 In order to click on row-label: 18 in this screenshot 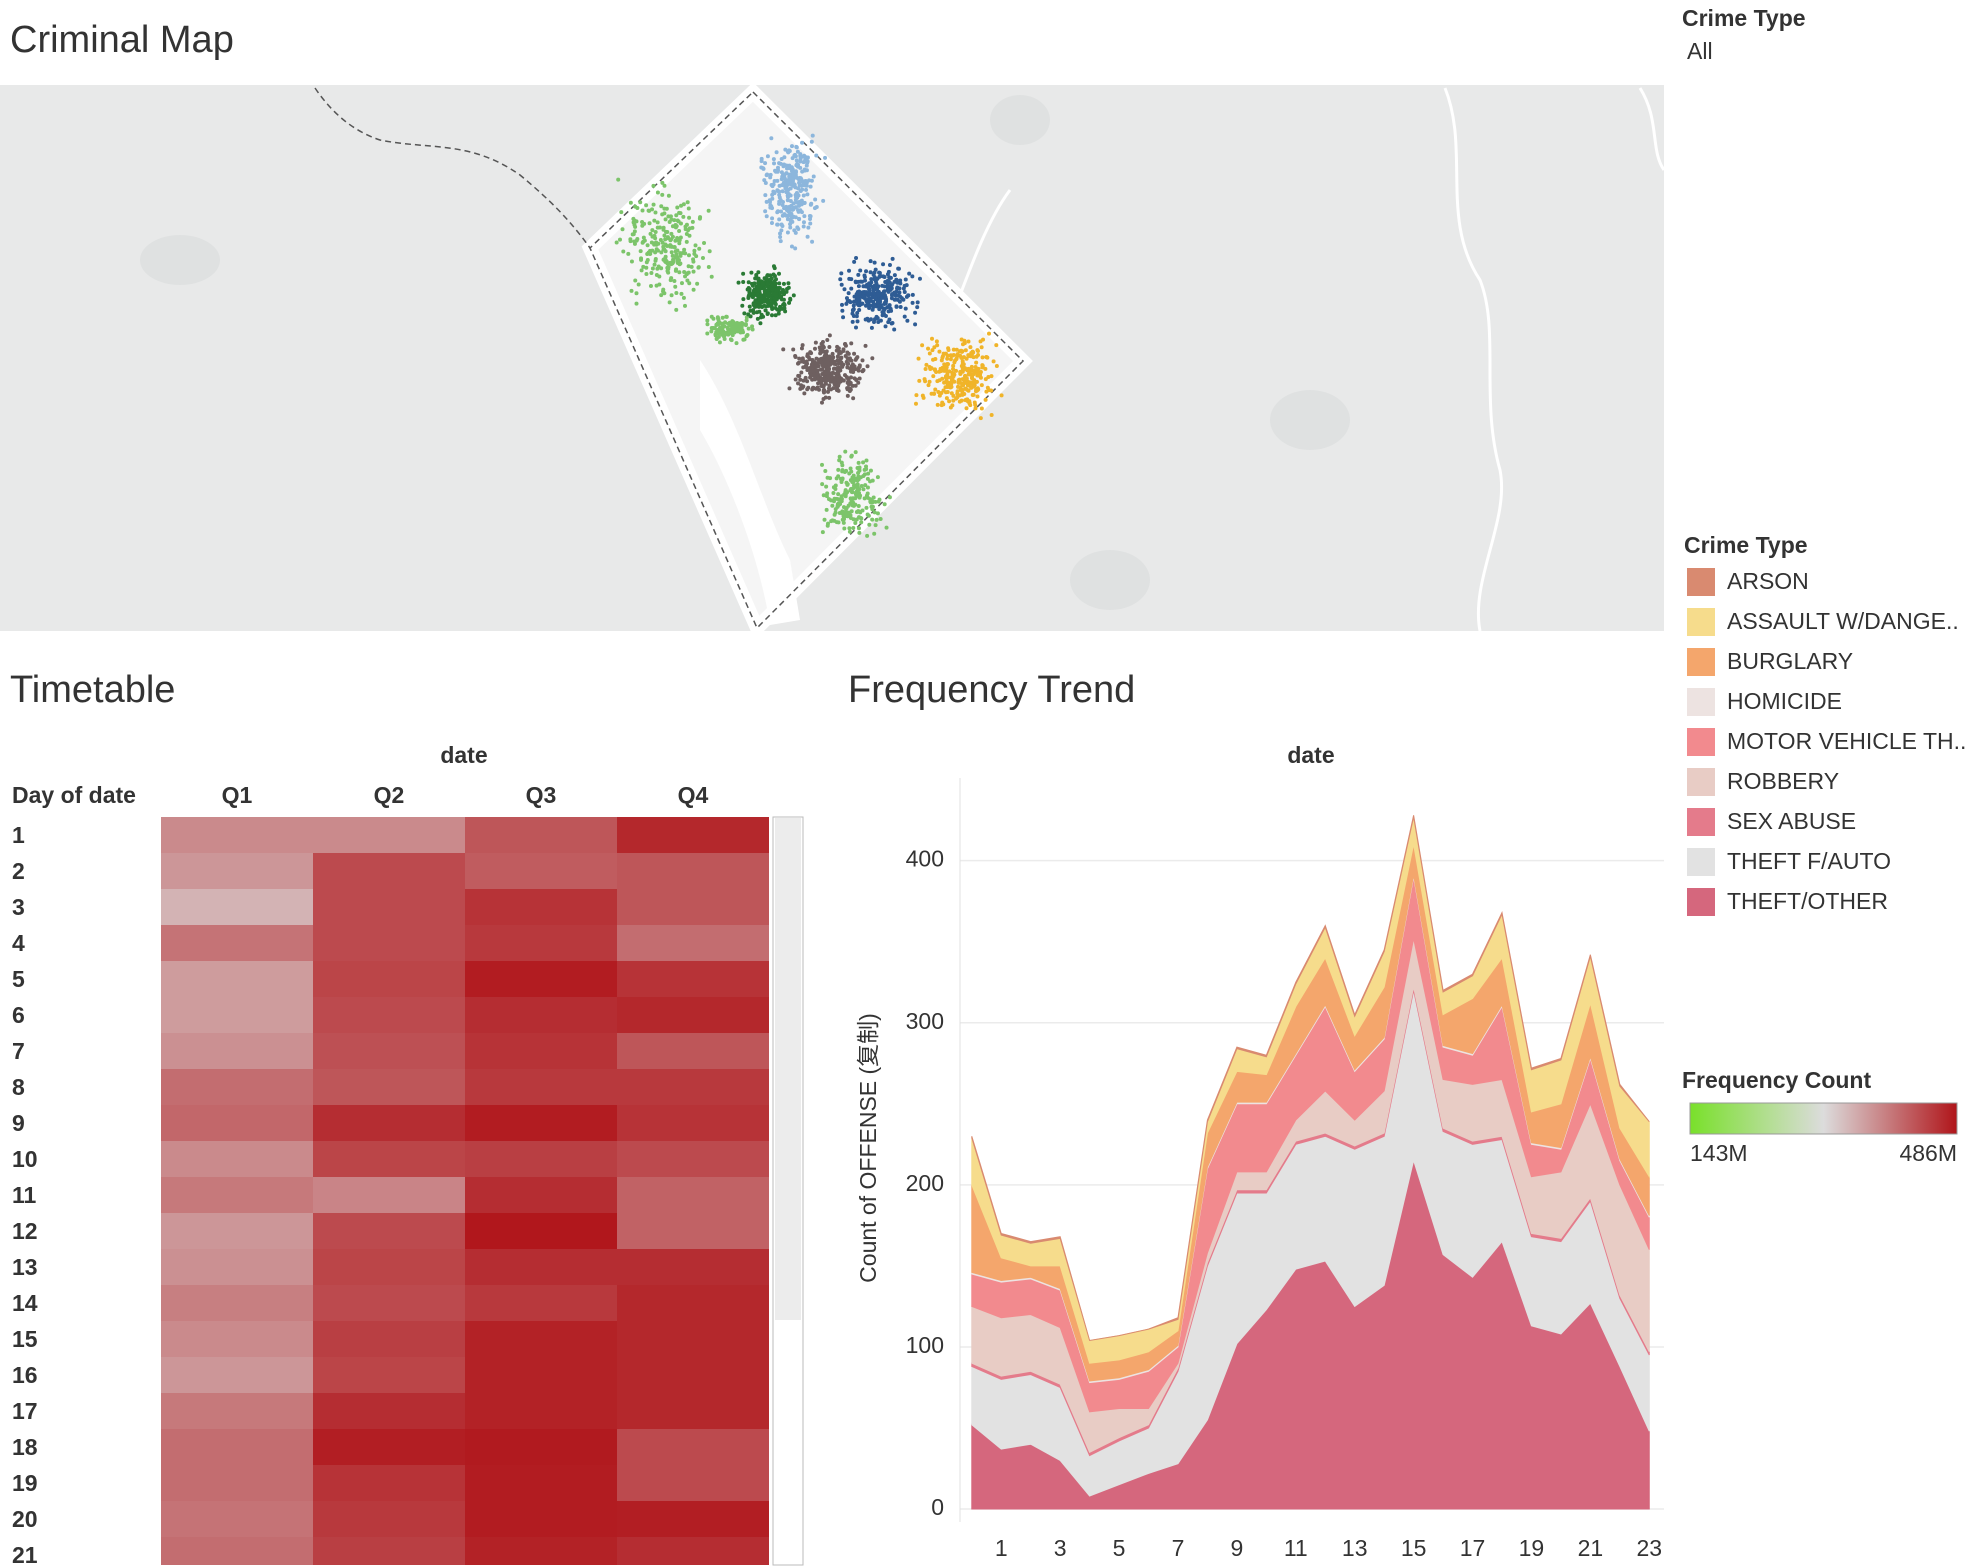, I will do `click(25, 1447)`.